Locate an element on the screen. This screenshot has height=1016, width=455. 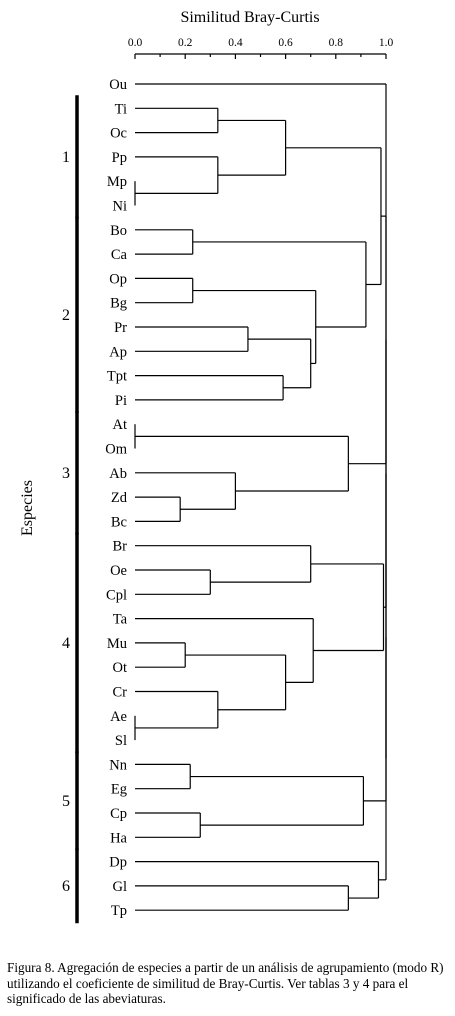
leaf-label: Oe is located at coordinates (118, 571).